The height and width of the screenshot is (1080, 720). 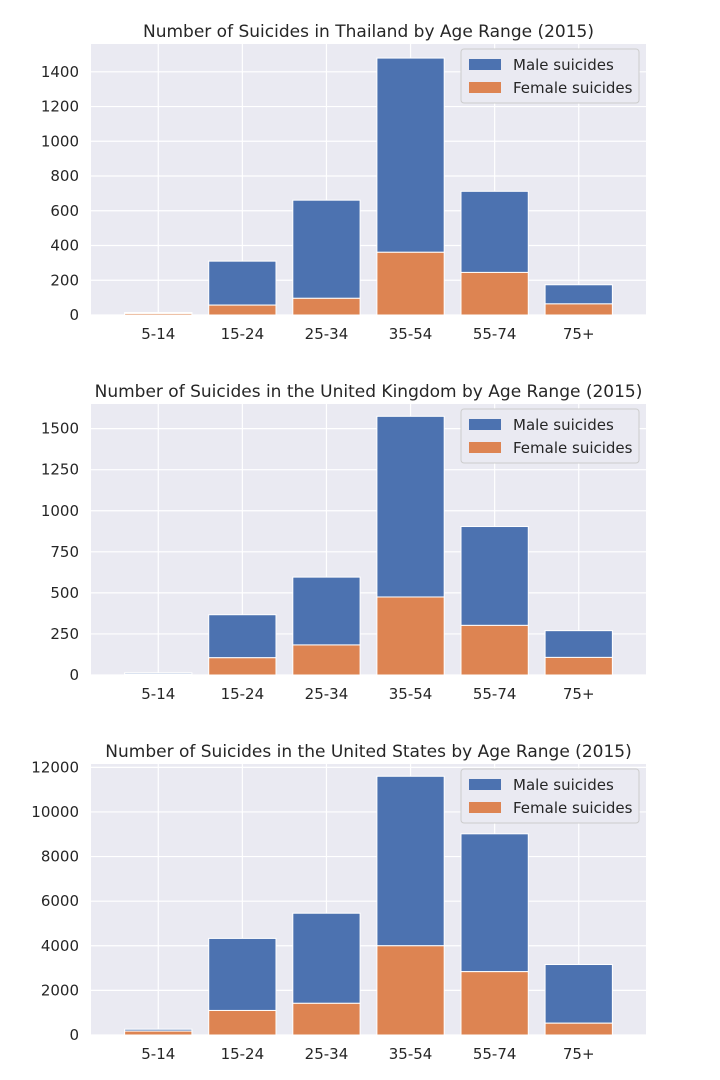 What do you see at coordinates (64, 552) in the screenshot?
I see `y-tick-label: 750` at bounding box center [64, 552].